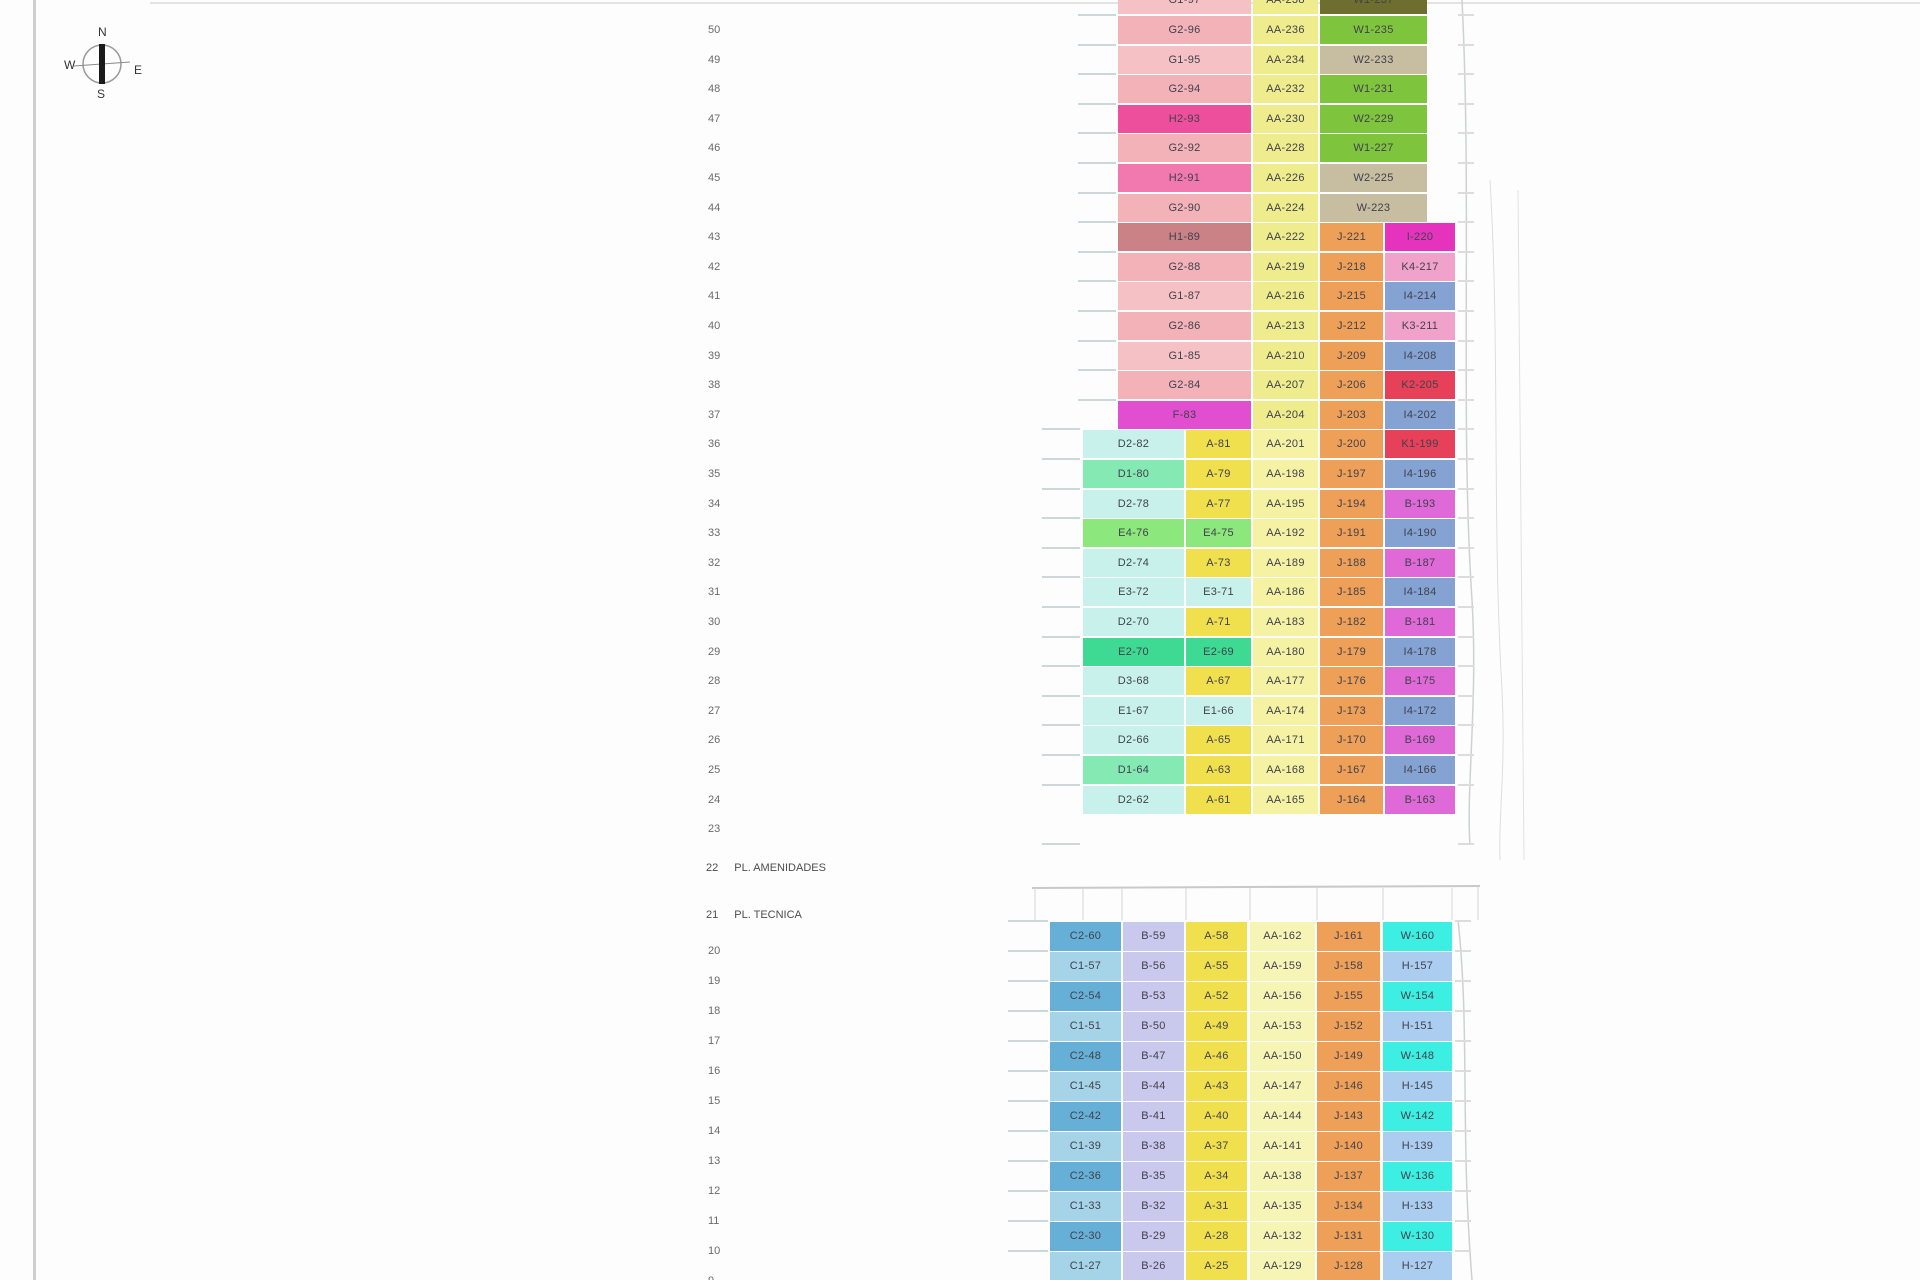 This screenshot has width=1920, height=1280. What do you see at coordinates (766, 868) in the screenshot?
I see `amenities-plate-row: 22 PL. AMENIDADES` at bounding box center [766, 868].